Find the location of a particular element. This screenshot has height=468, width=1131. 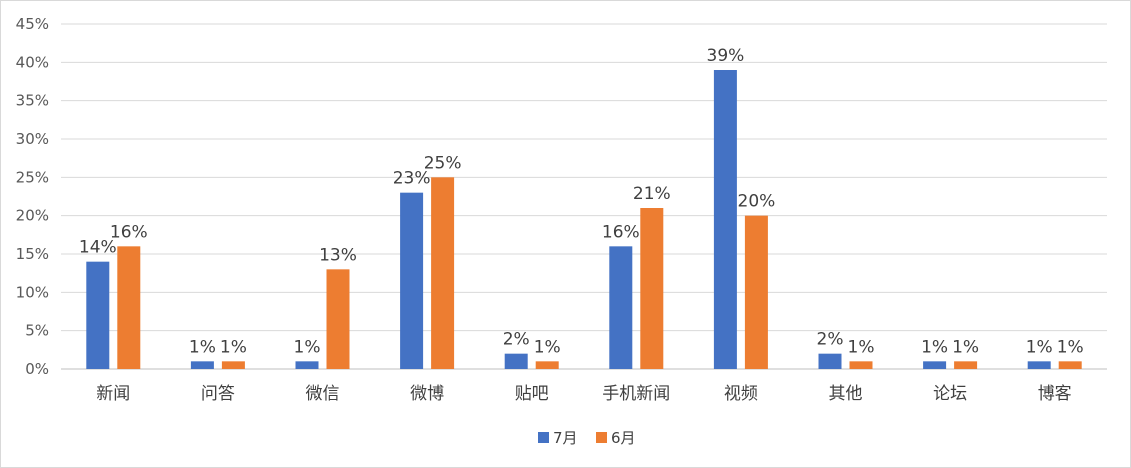

x-axis-categories: 新闻 问答 微信 微博 贴吧 手机新闻 视频 其他 论坛 博客 is located at coordinates (583, 394).